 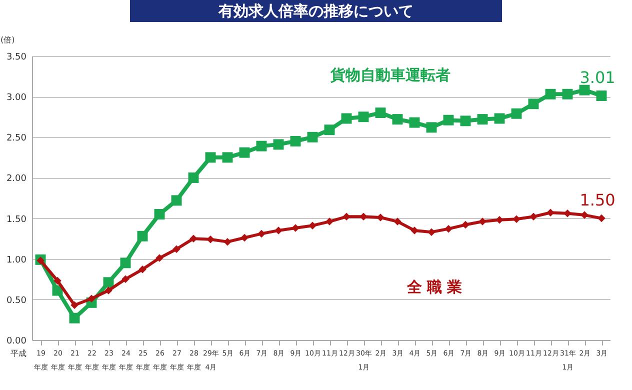 I want to click on text: 平成, so click(x=18, y=353).